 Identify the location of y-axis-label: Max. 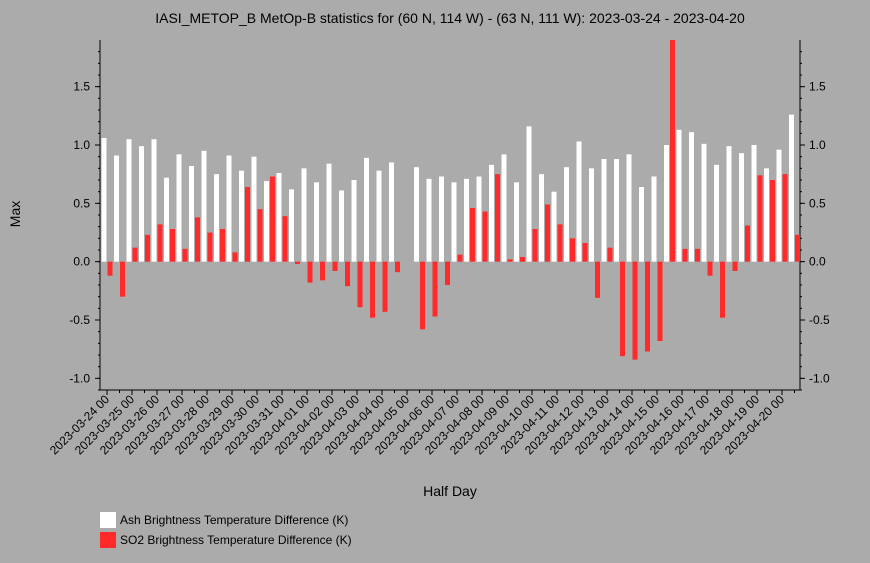
(15, 214).